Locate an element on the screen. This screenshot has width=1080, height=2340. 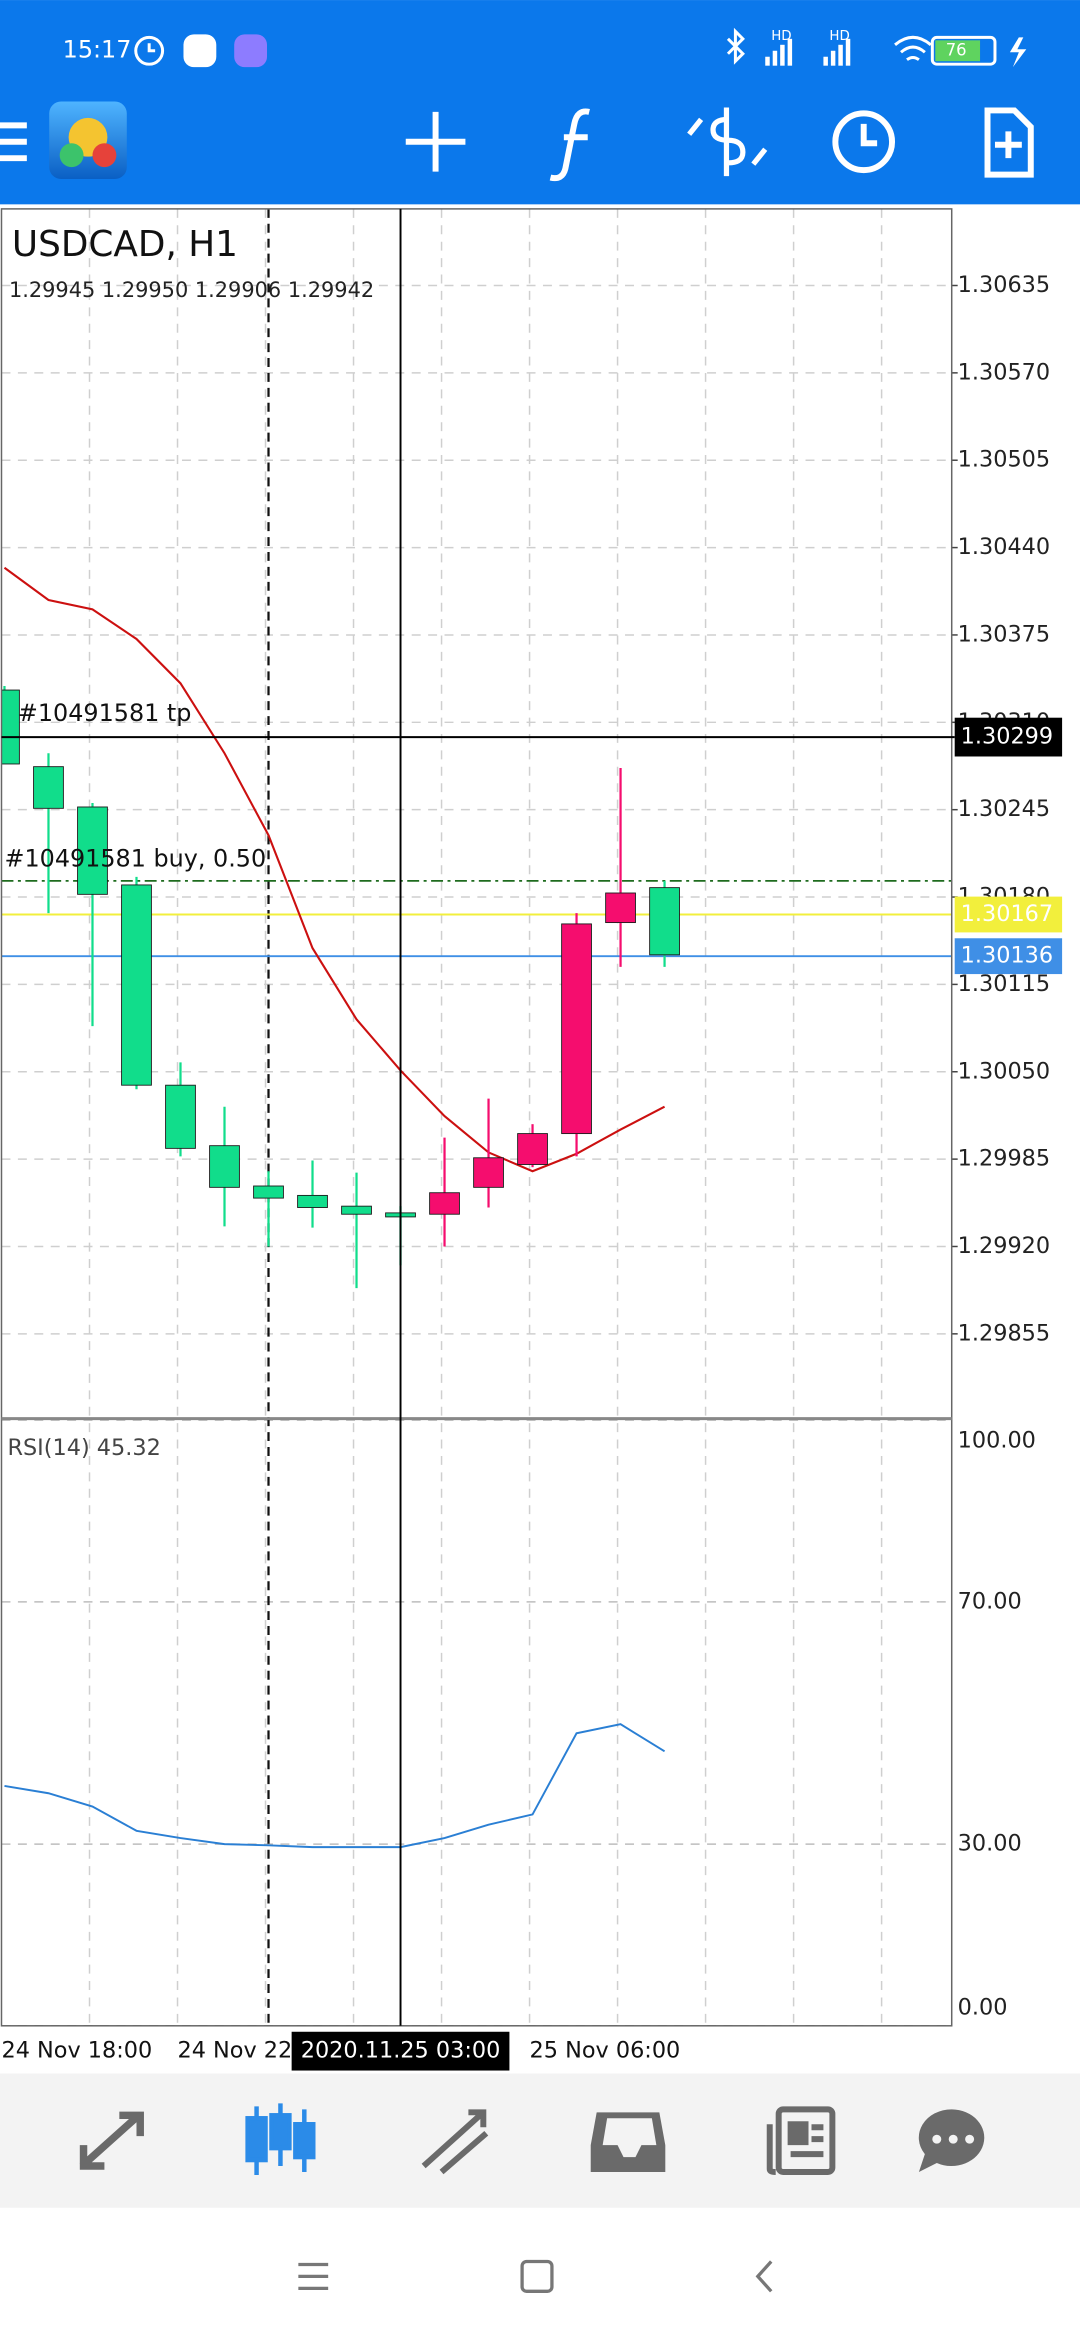
trade-tool is located at coordinates (727, 142).